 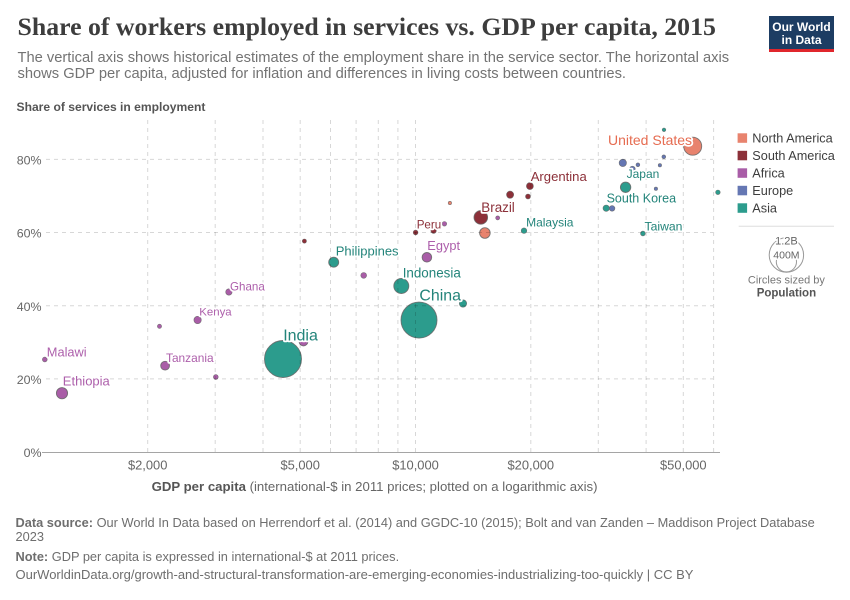 I want to click on svg-text: Taiwan, so click(x=664, y=226).